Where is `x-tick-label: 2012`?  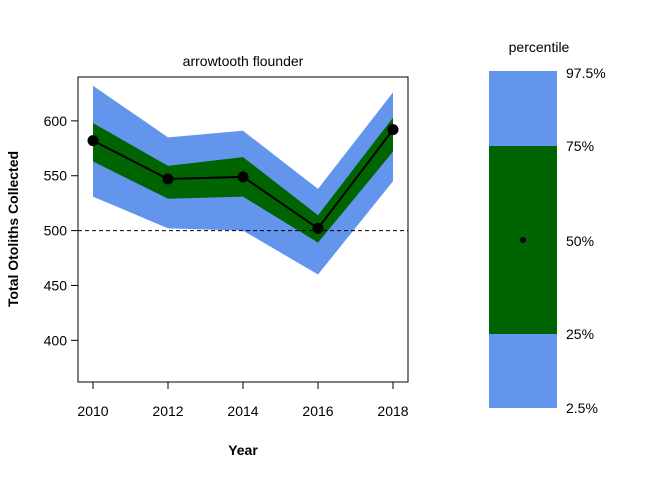
x-tick-label: 2012 is located at coordinates (167, 411).